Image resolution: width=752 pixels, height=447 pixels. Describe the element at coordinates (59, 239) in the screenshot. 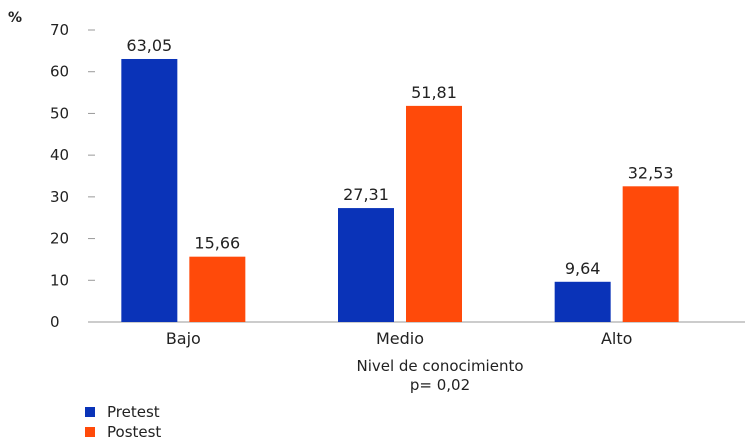

I see `y-tick-label: 20` at that location.